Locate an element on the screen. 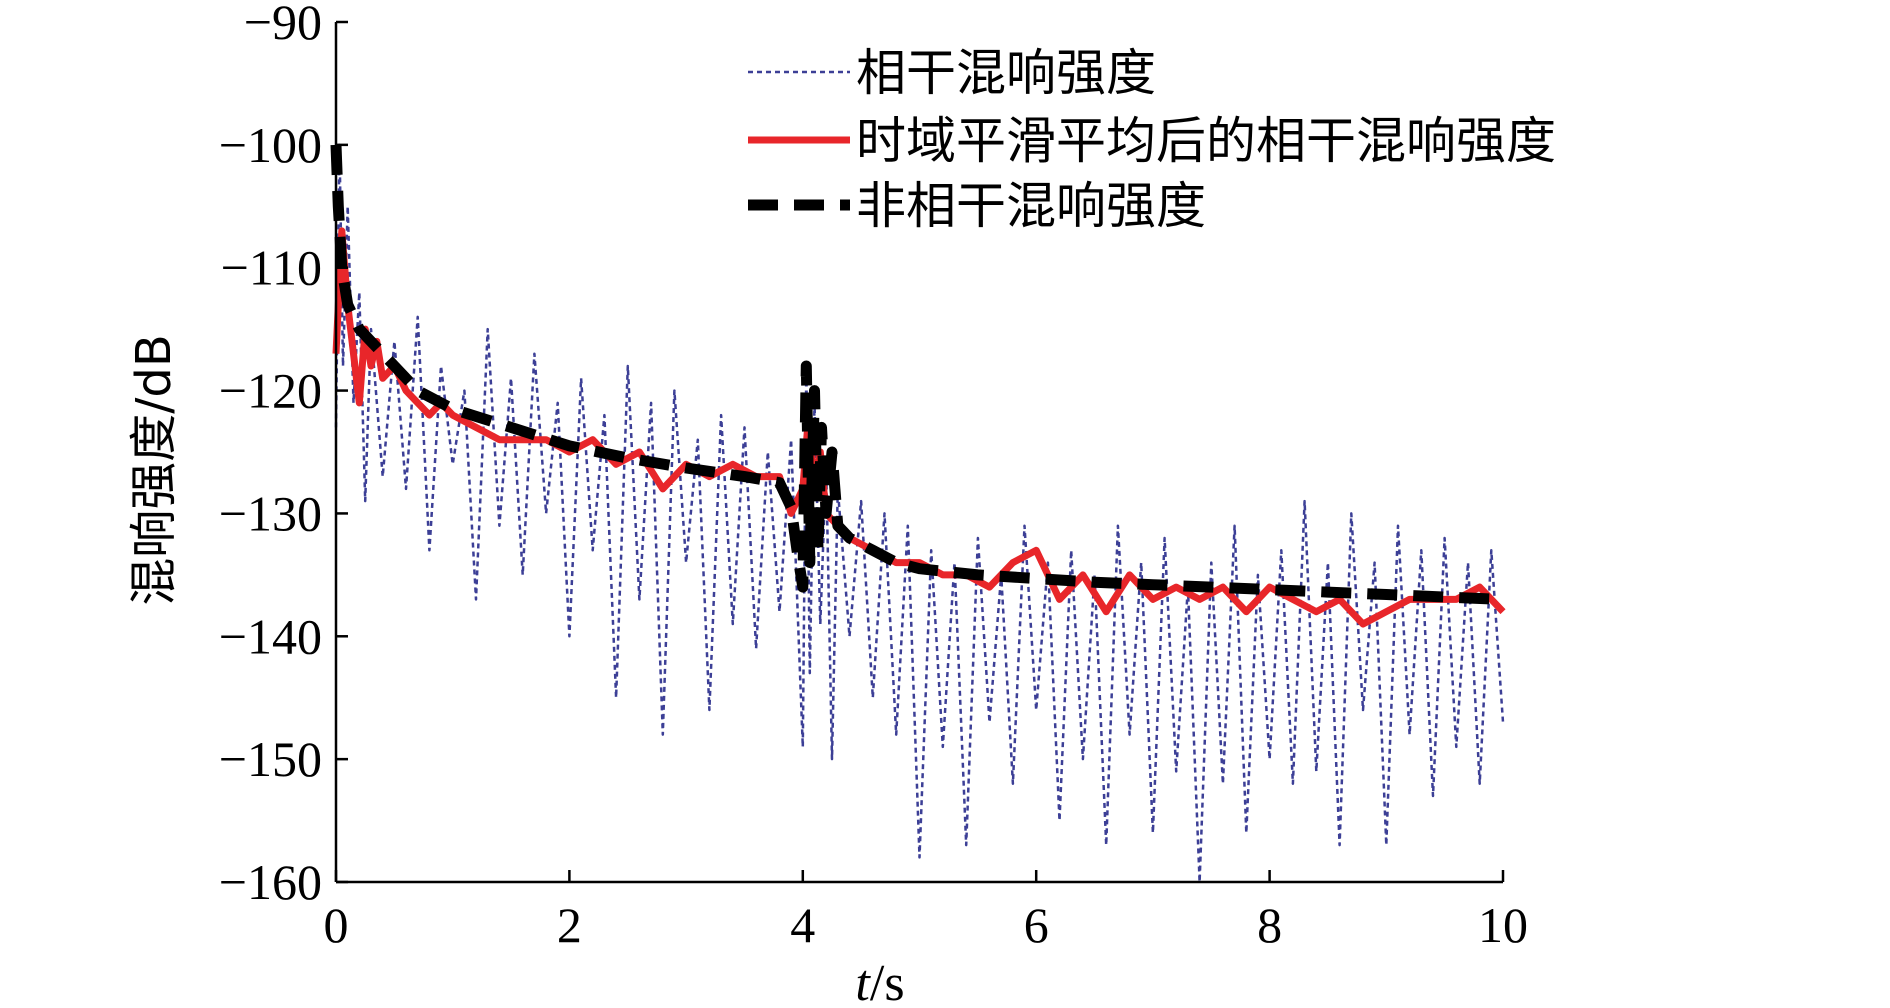  y-tick-label: −160 is located at coordinates (270, 882).